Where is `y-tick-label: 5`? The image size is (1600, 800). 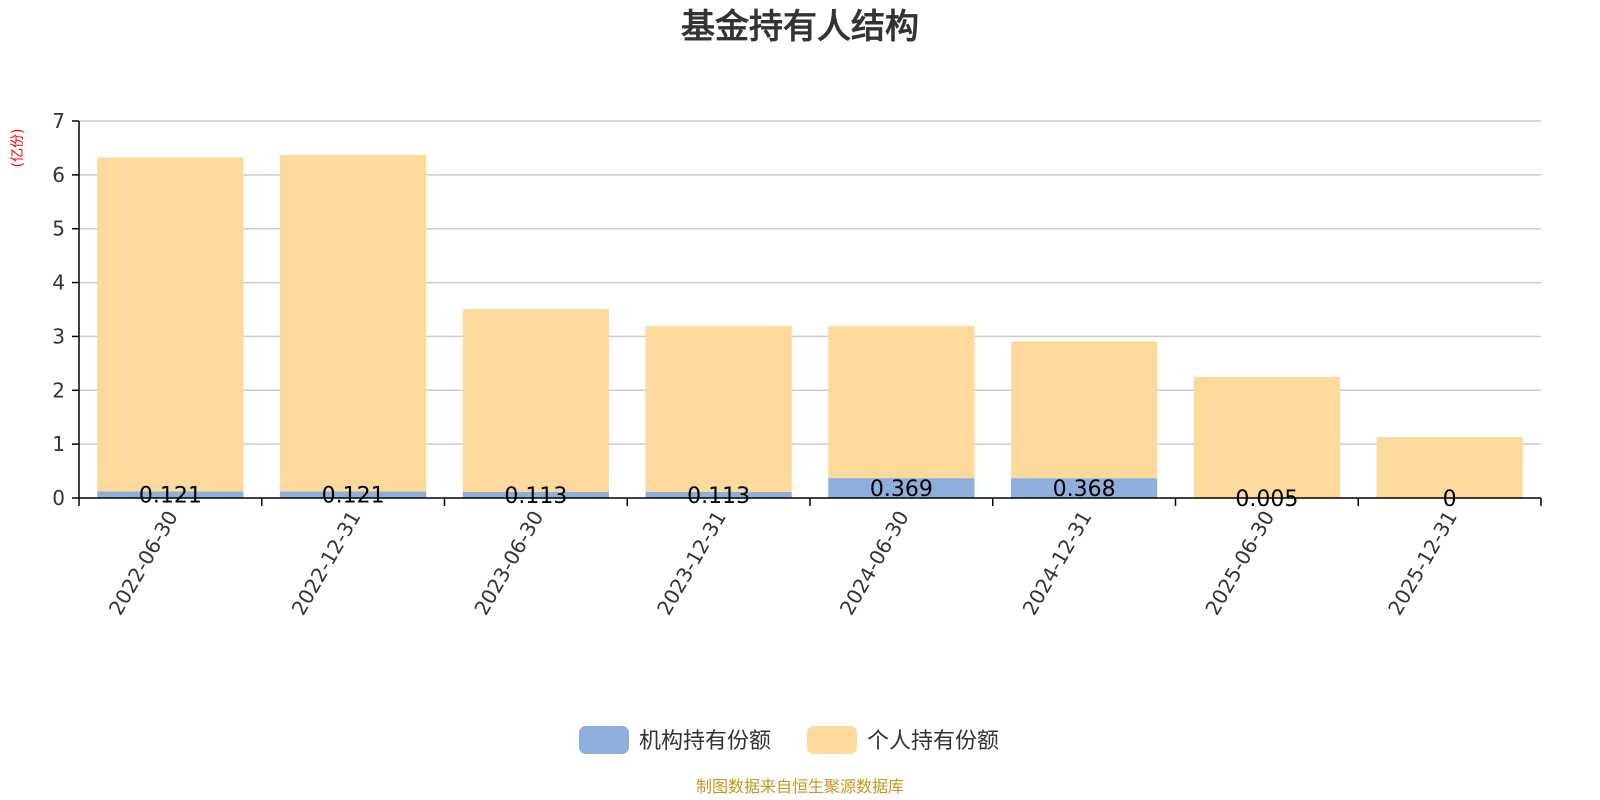
y-tick-label: 5 is located at coordinates (58, 229).